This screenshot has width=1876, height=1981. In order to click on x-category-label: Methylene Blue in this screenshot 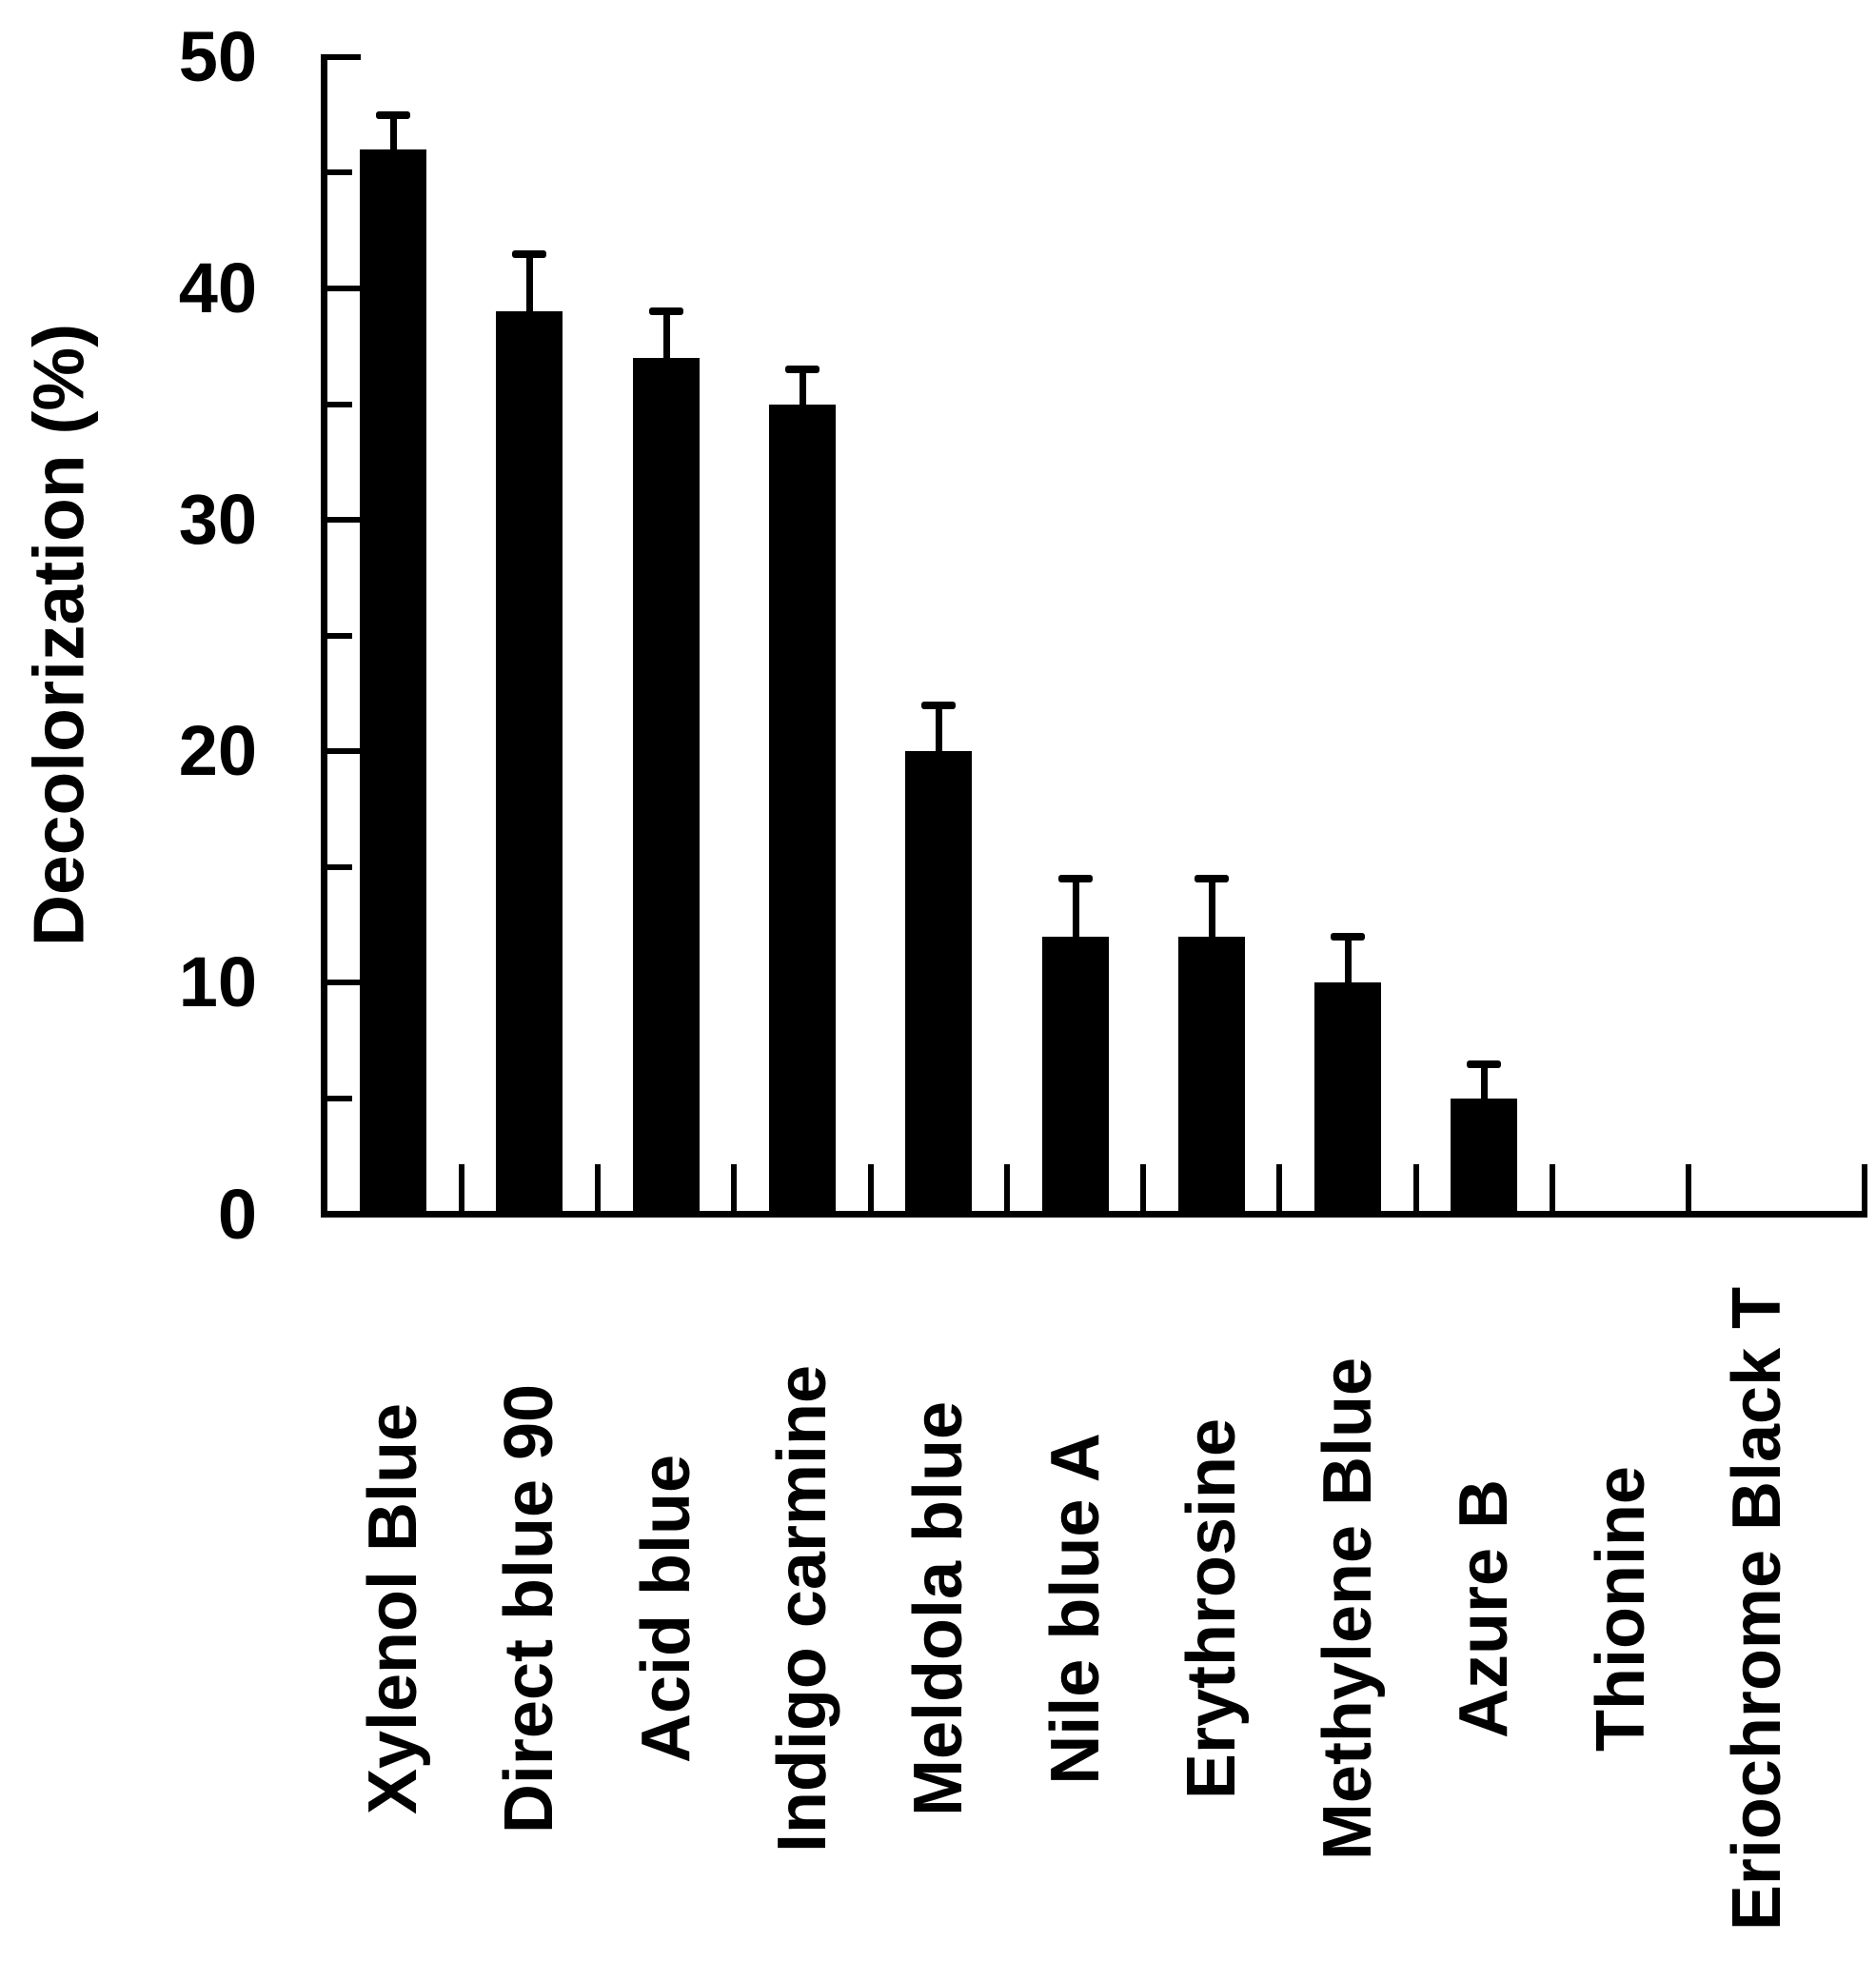, I will do `click(1348, 1609)`.